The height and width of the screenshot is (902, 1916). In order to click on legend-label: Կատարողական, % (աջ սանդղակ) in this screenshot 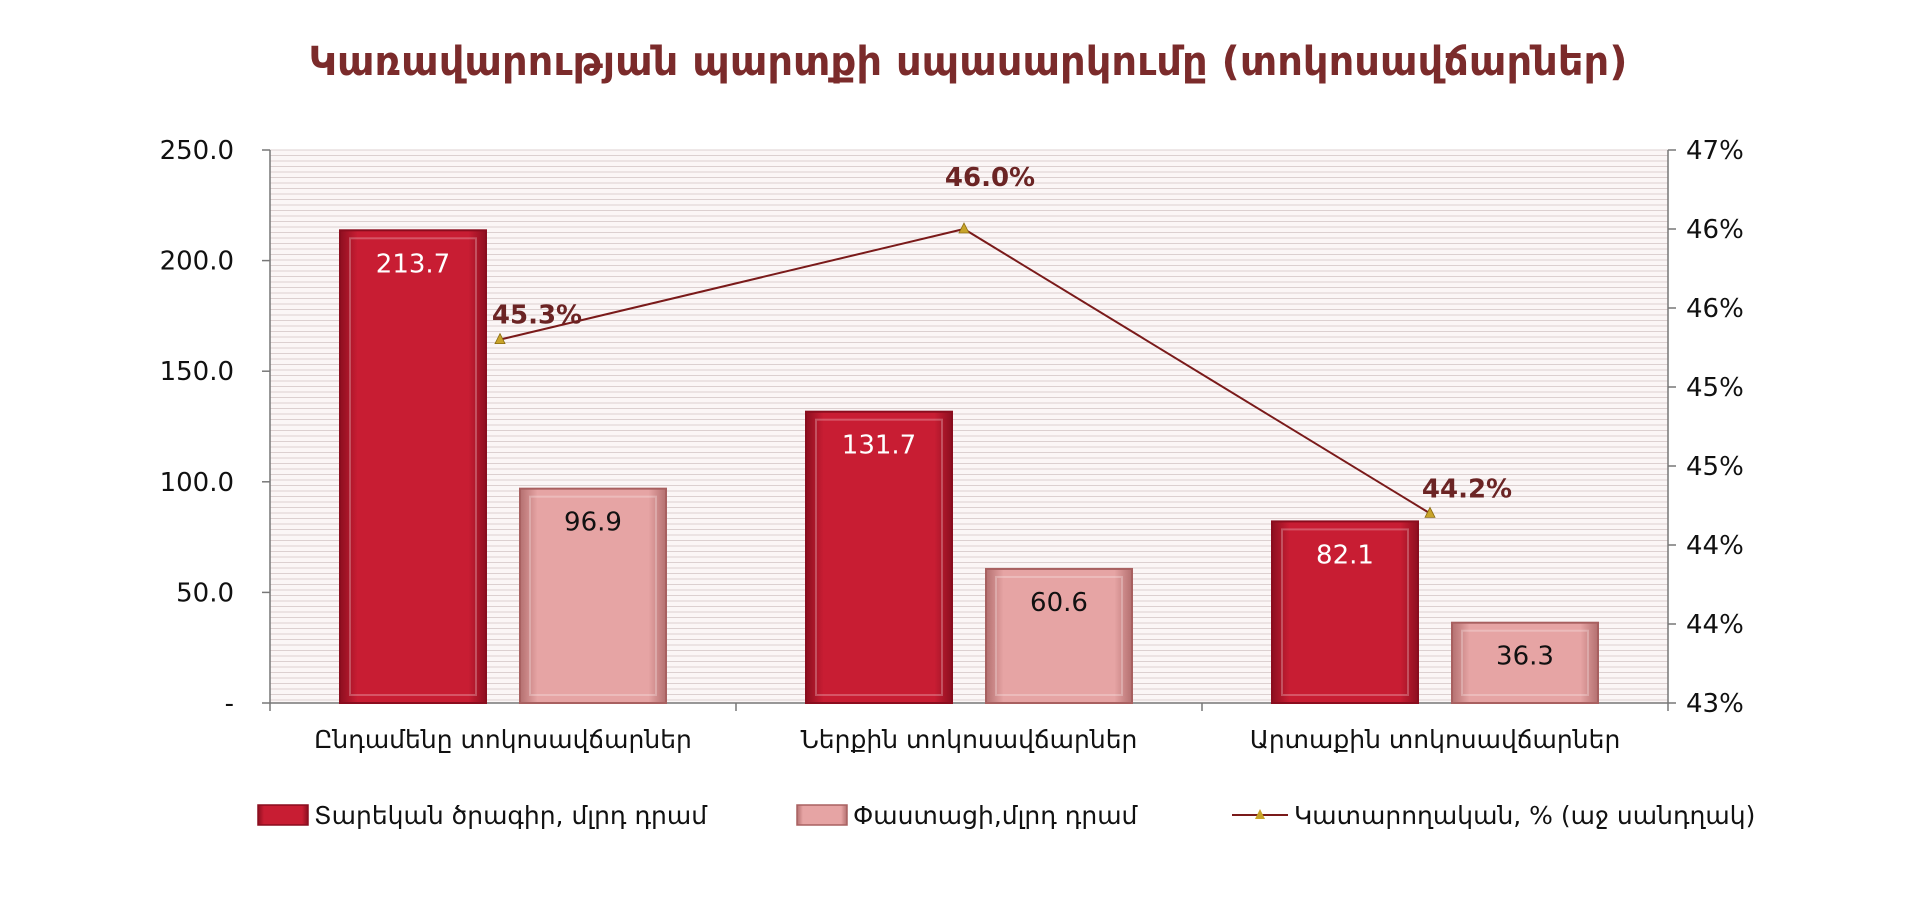, I will do `click(1524, 815)`.